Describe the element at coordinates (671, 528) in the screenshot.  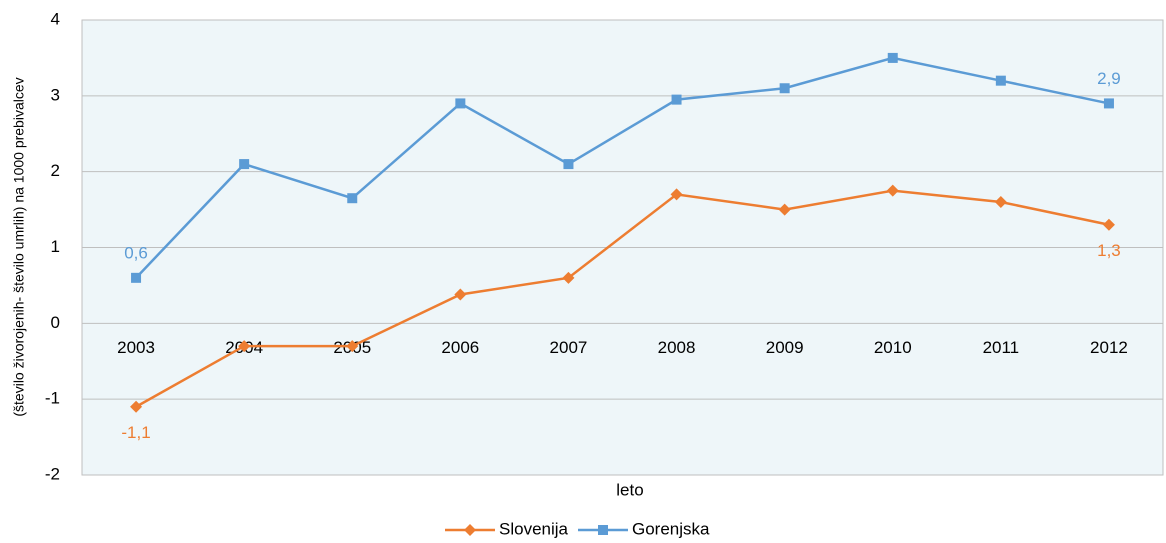
I see `legend-label: Gorenjska` at that location.